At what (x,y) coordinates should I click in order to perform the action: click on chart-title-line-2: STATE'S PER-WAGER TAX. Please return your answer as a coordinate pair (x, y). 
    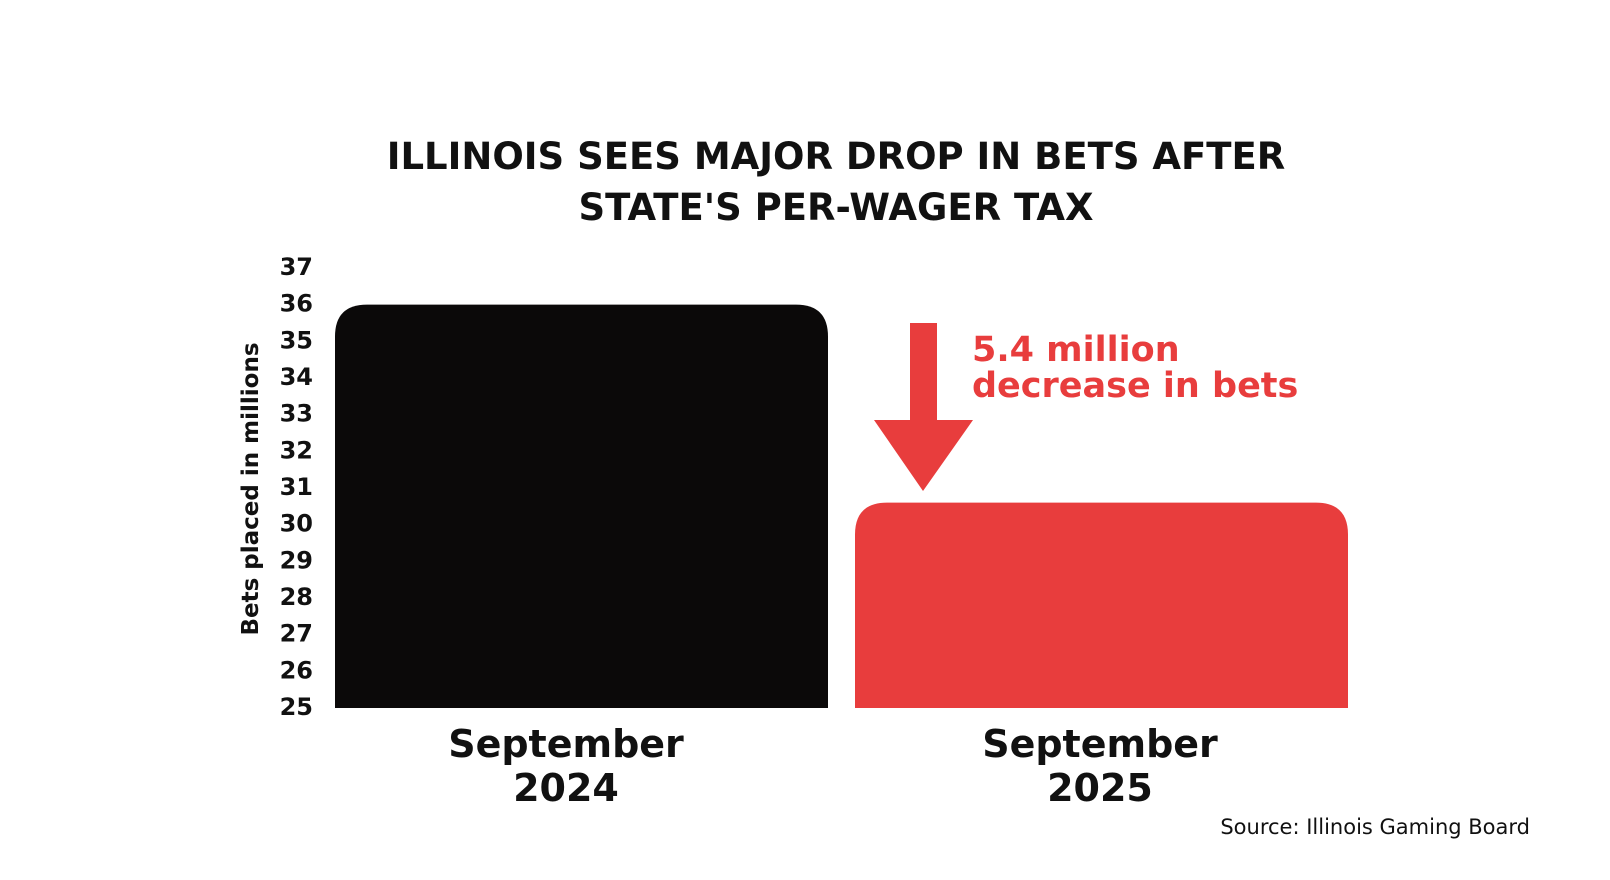
    Looking at the image, I should click on (835, 207).